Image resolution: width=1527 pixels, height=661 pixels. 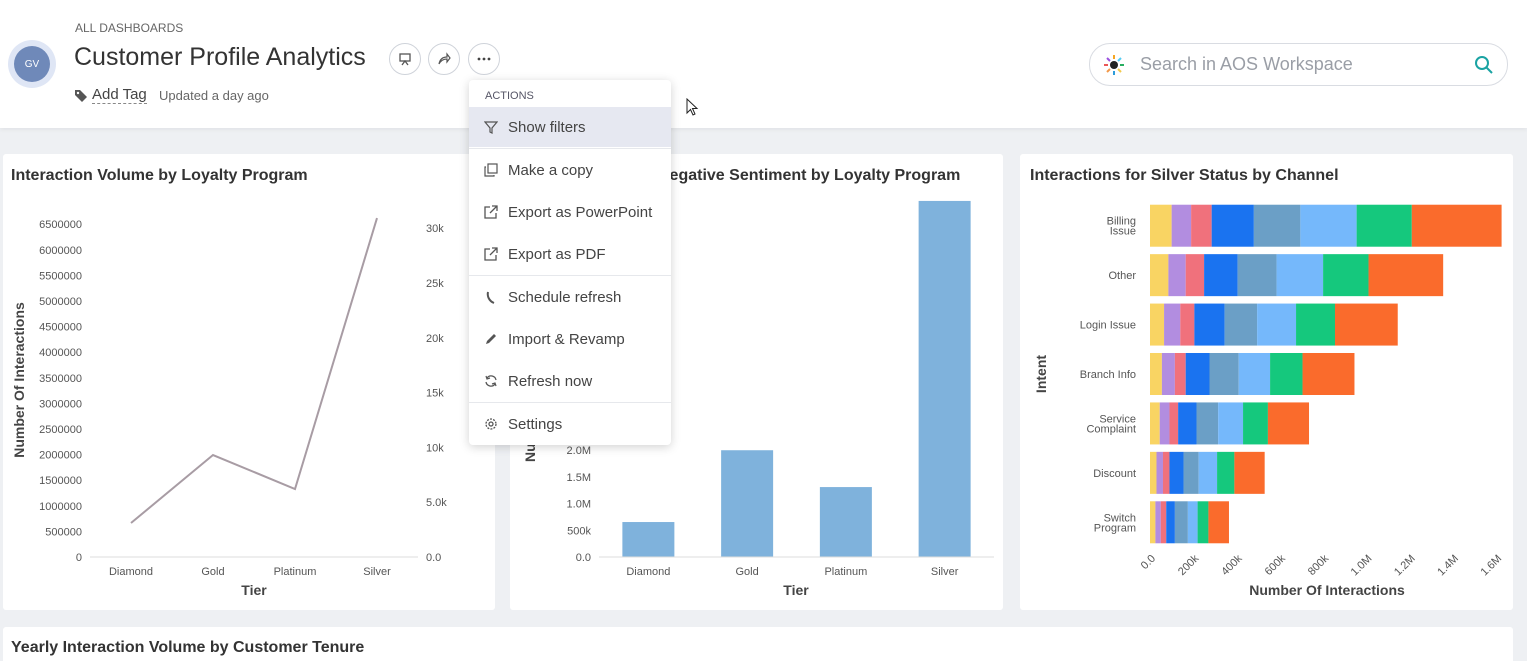 What do you see at coordinates (60, 379) in the screenshot?
I see `y-tick-label: 3500000` at bounding box center [60, 379].